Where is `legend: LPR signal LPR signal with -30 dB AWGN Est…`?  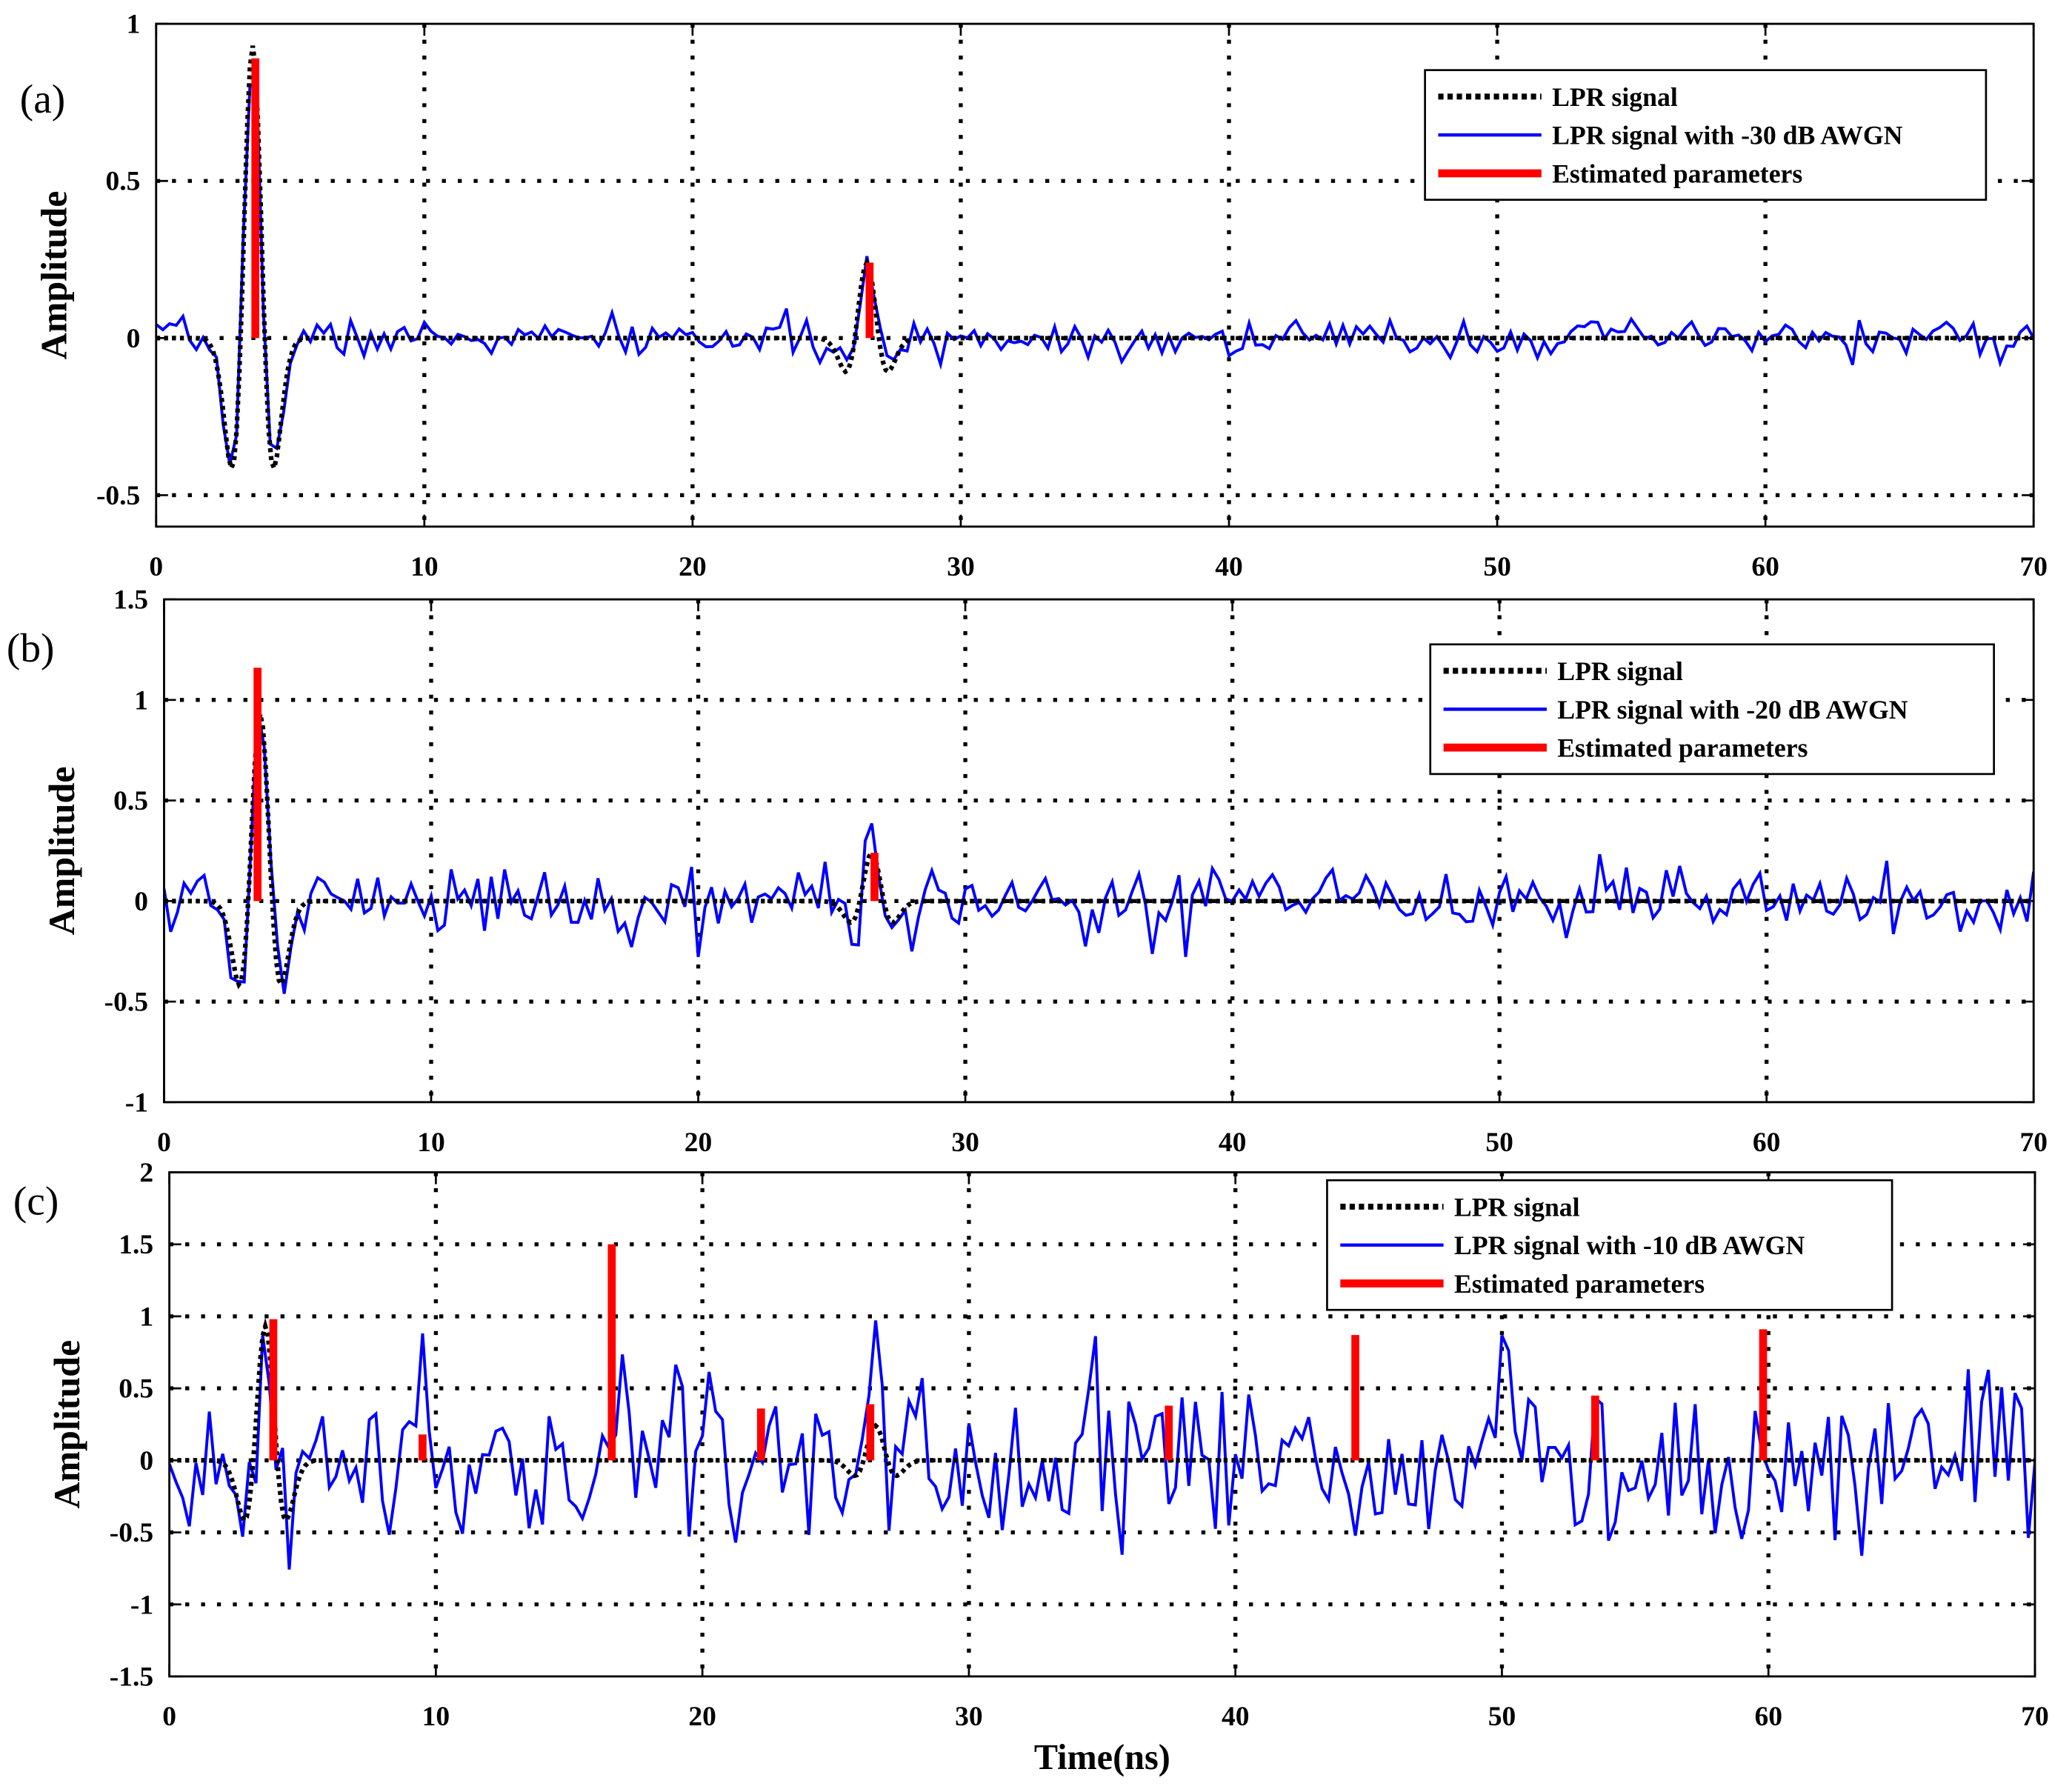
legend: LPR signal LPR signal with -30 dB AWGN Est… is located at coordinates (1706, 135).